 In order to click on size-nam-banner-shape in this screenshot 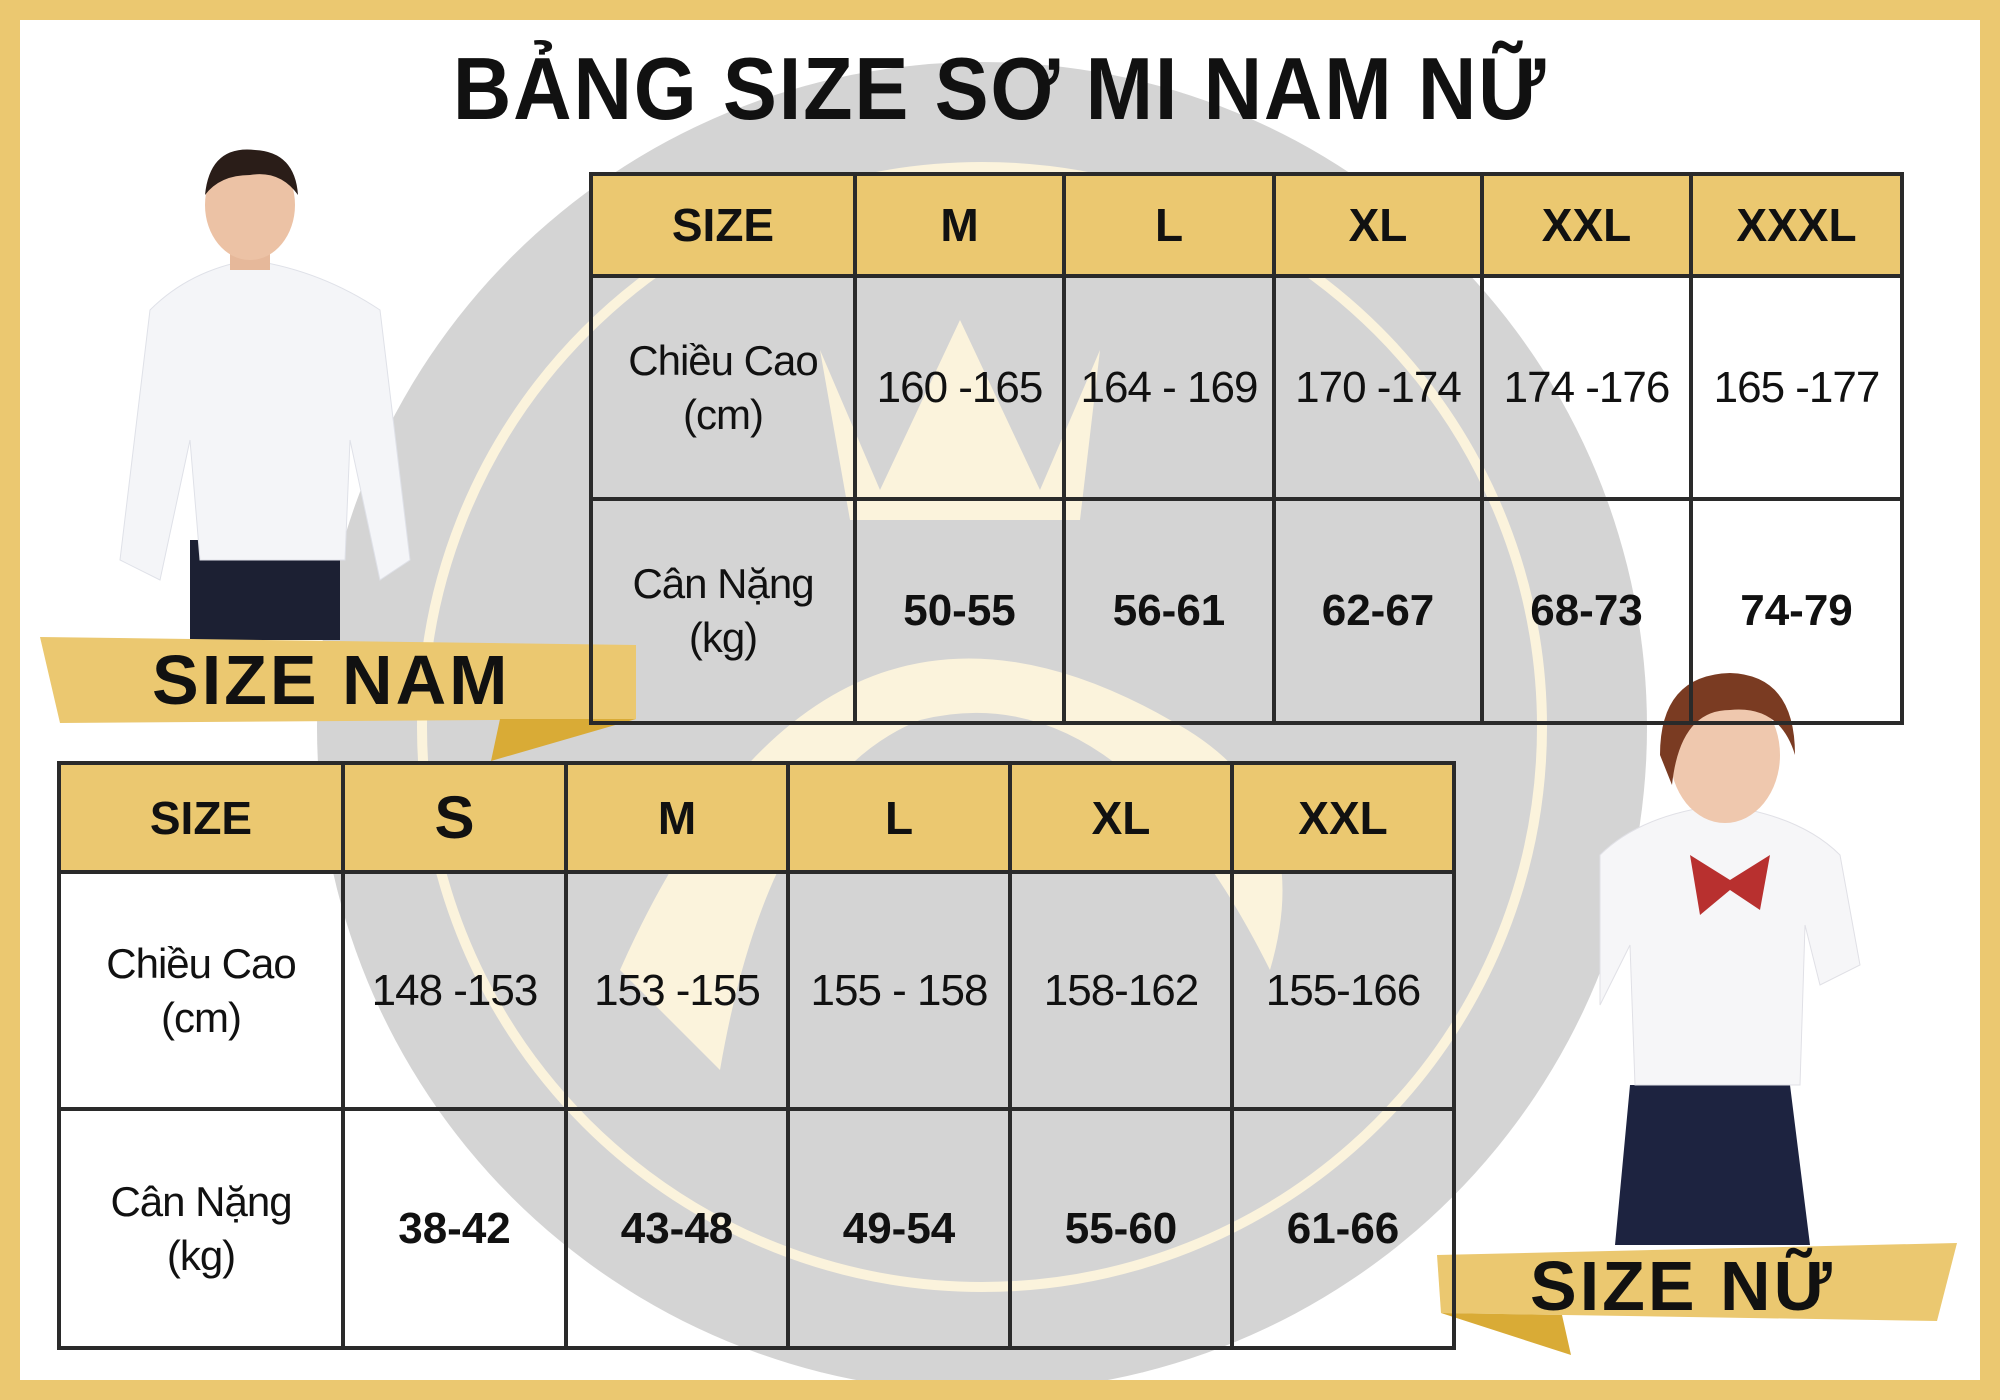, I will do `click(338, 699)`.